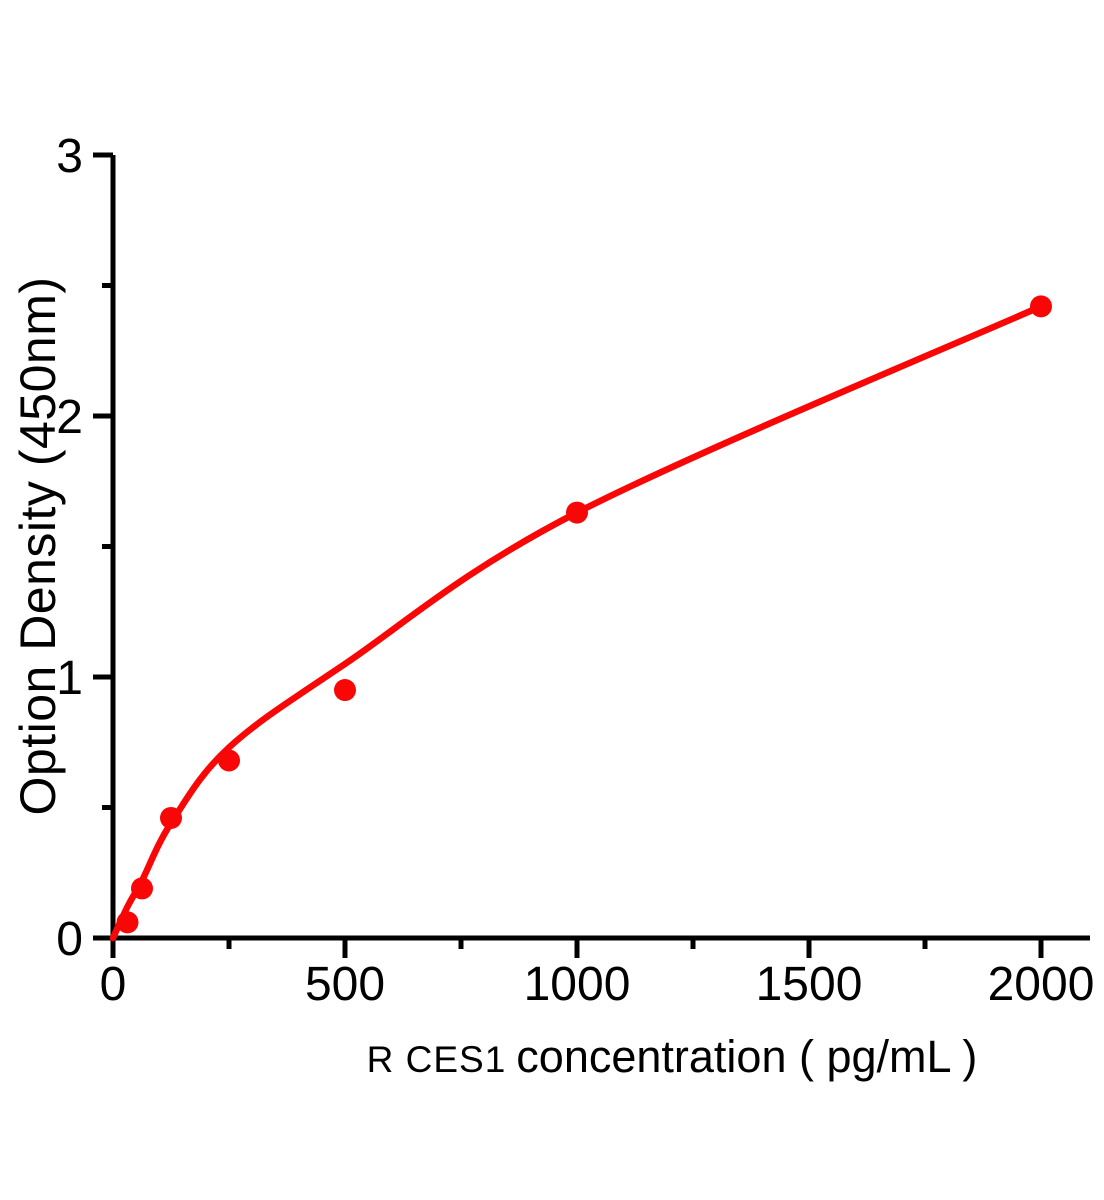  I want to click on x-axis-title-prefix: R CES1, so click(436, 1059).